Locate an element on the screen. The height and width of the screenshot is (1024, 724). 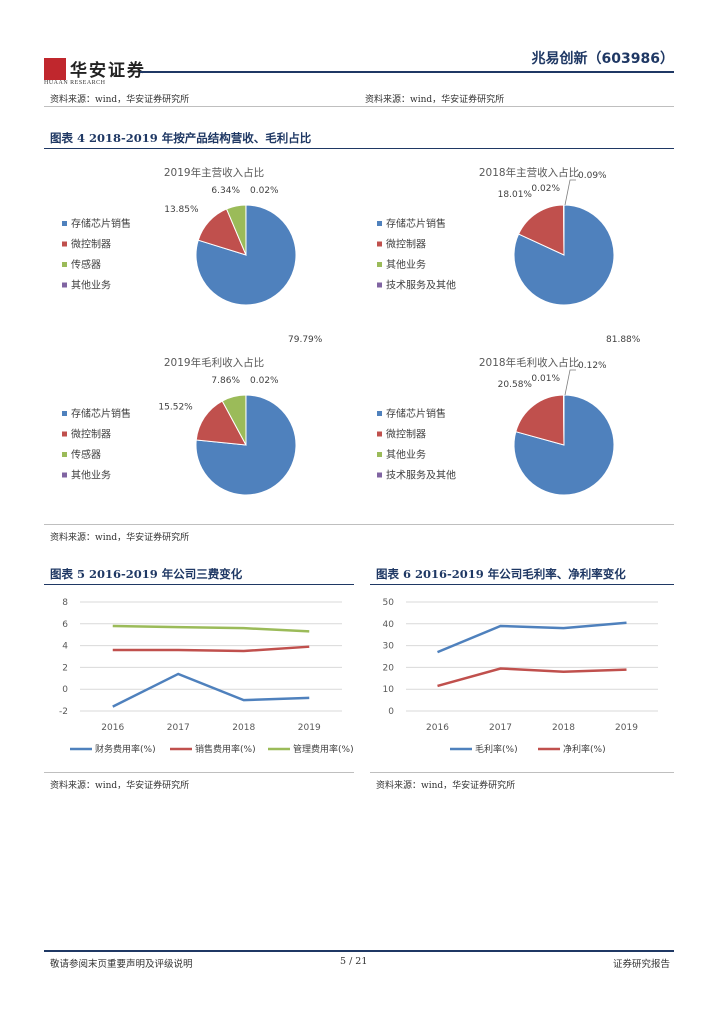
logo-subtitle: HUAAN RESEARCH is located at coordinates (75, 83).